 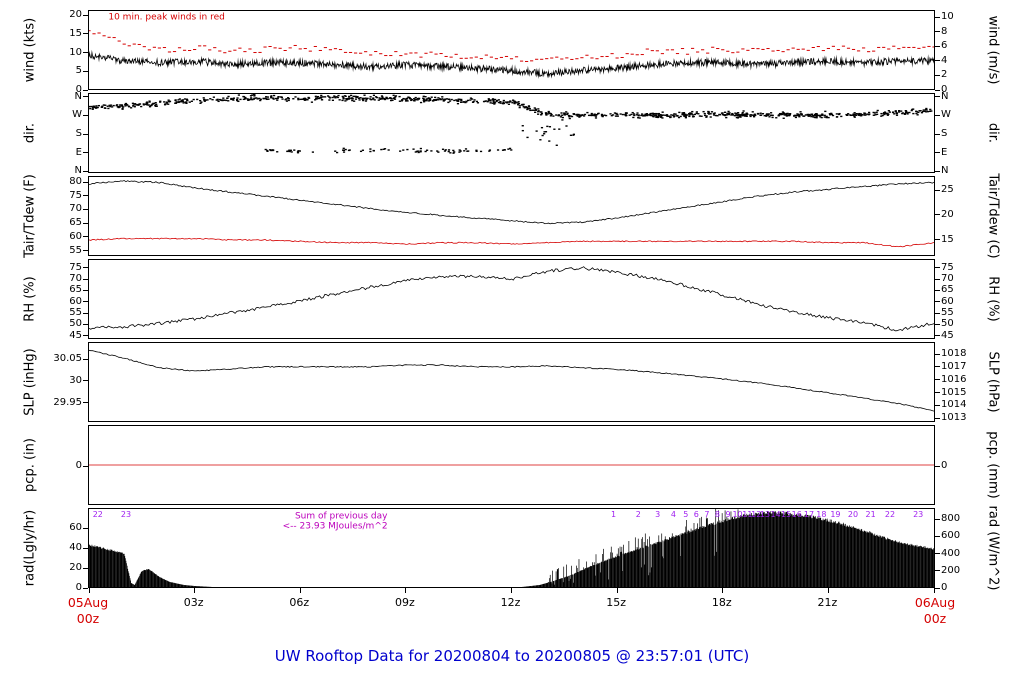 I want to click on tair-plot-canvas, so click(x=511, y=216).